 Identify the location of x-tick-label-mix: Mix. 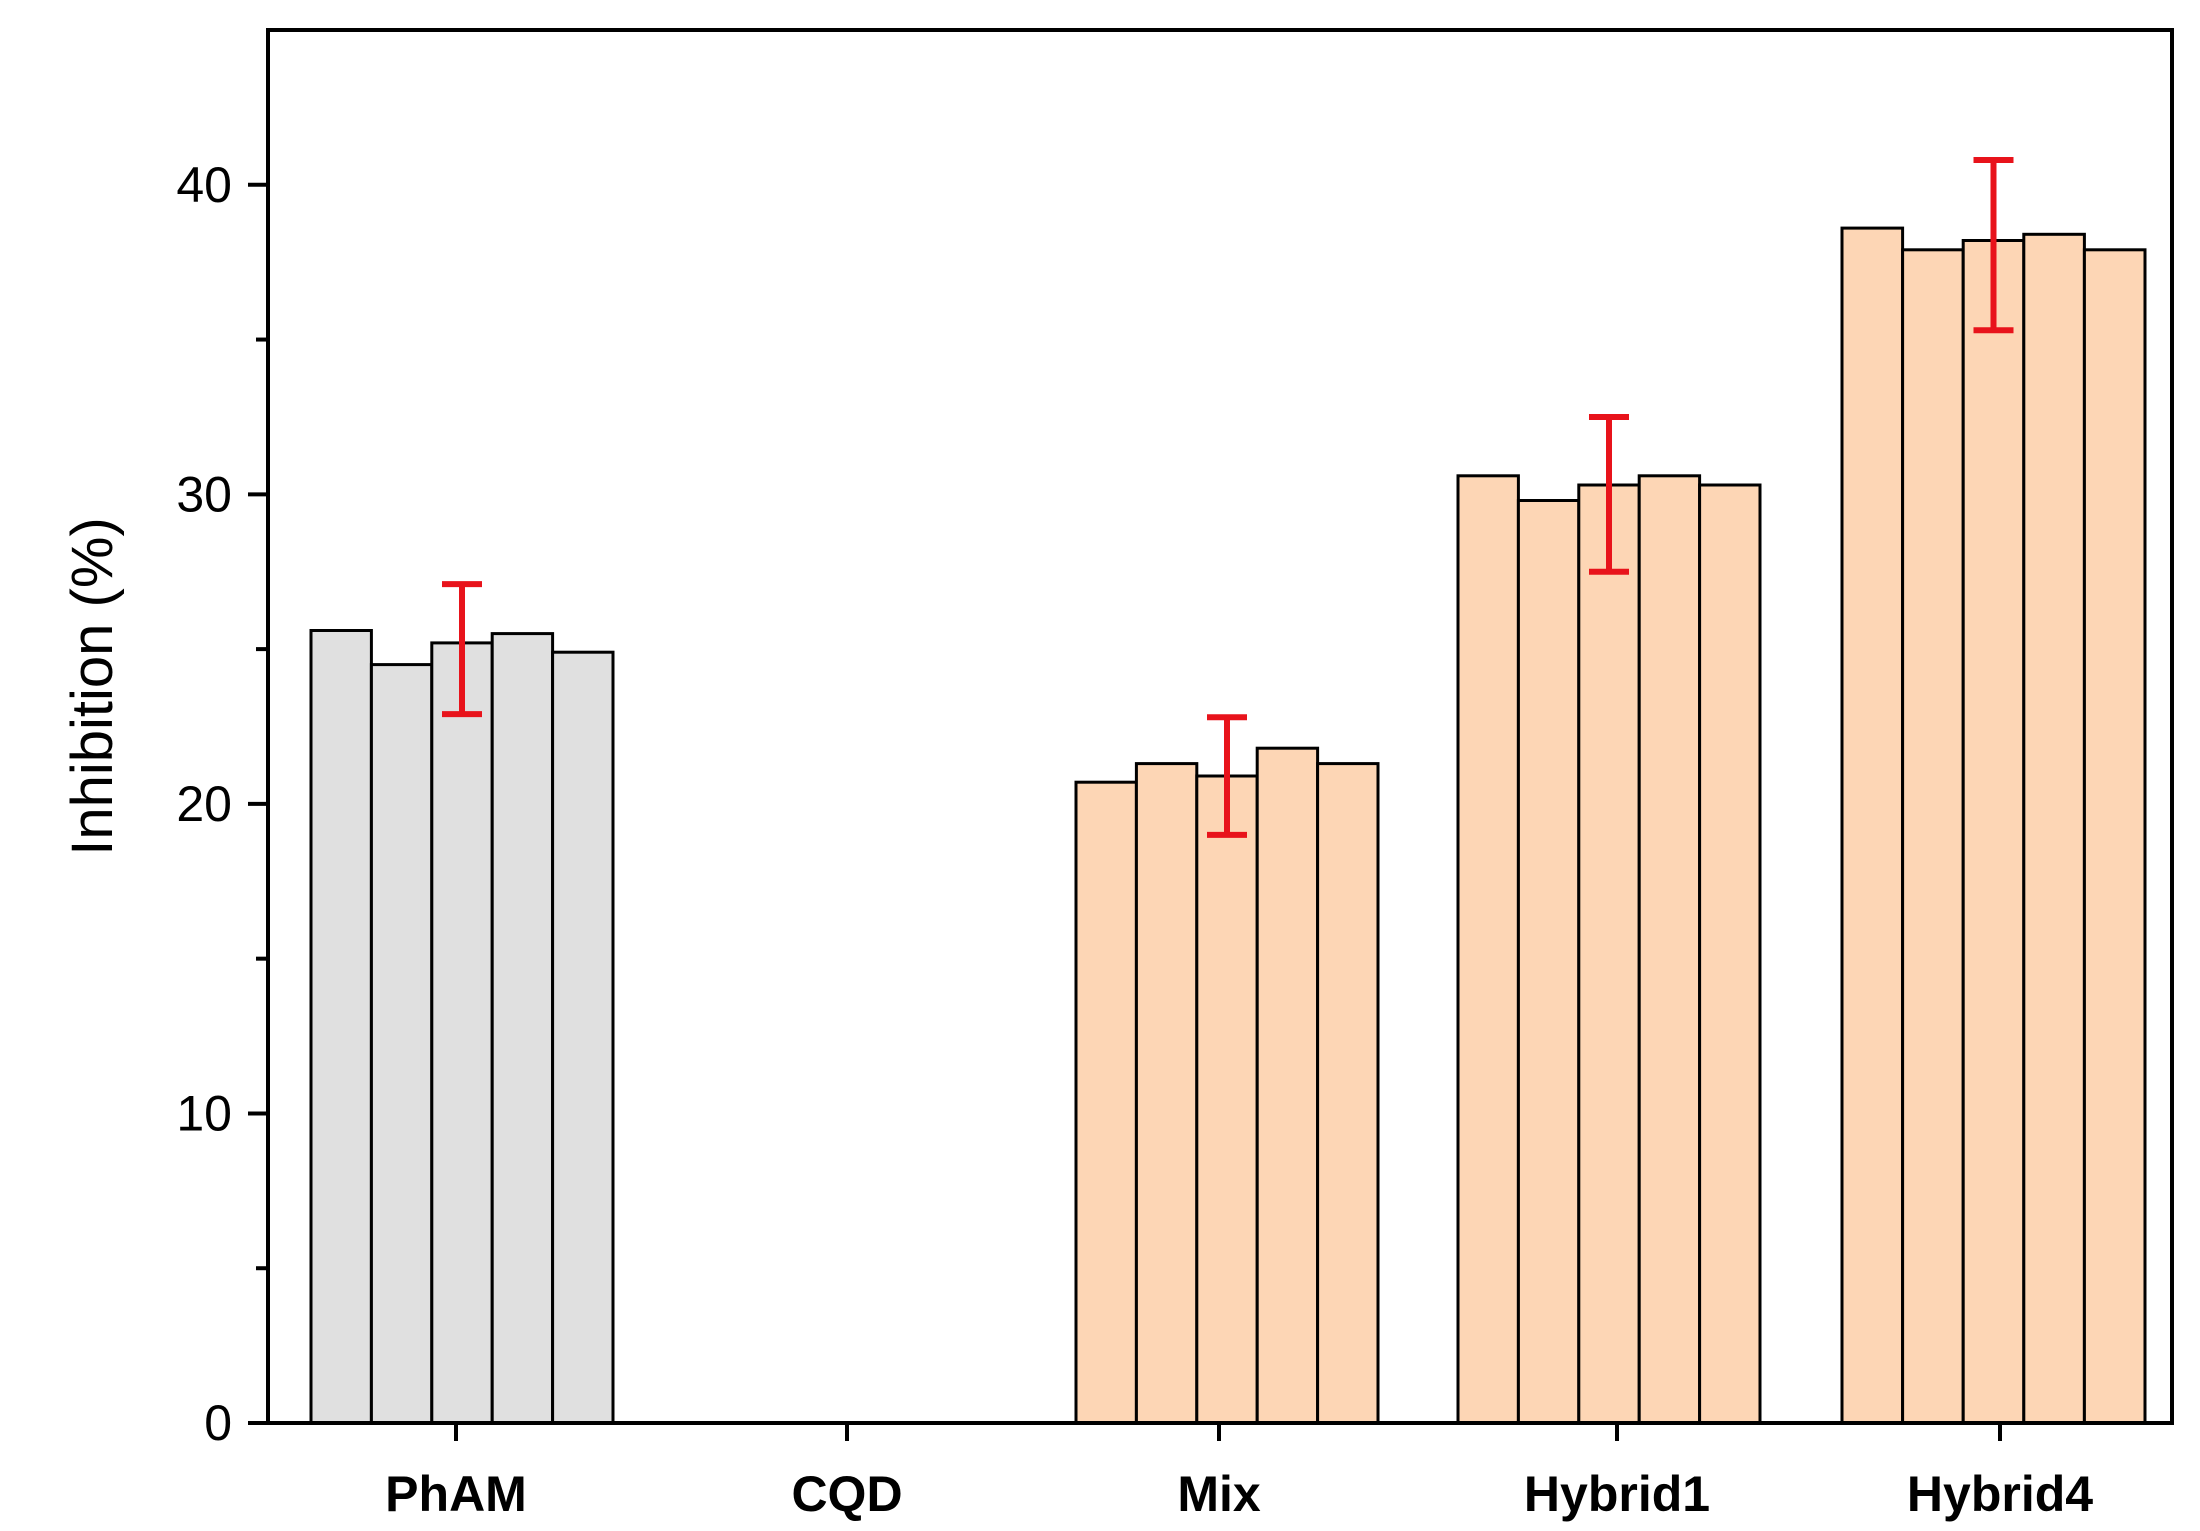
(1219, 1494).